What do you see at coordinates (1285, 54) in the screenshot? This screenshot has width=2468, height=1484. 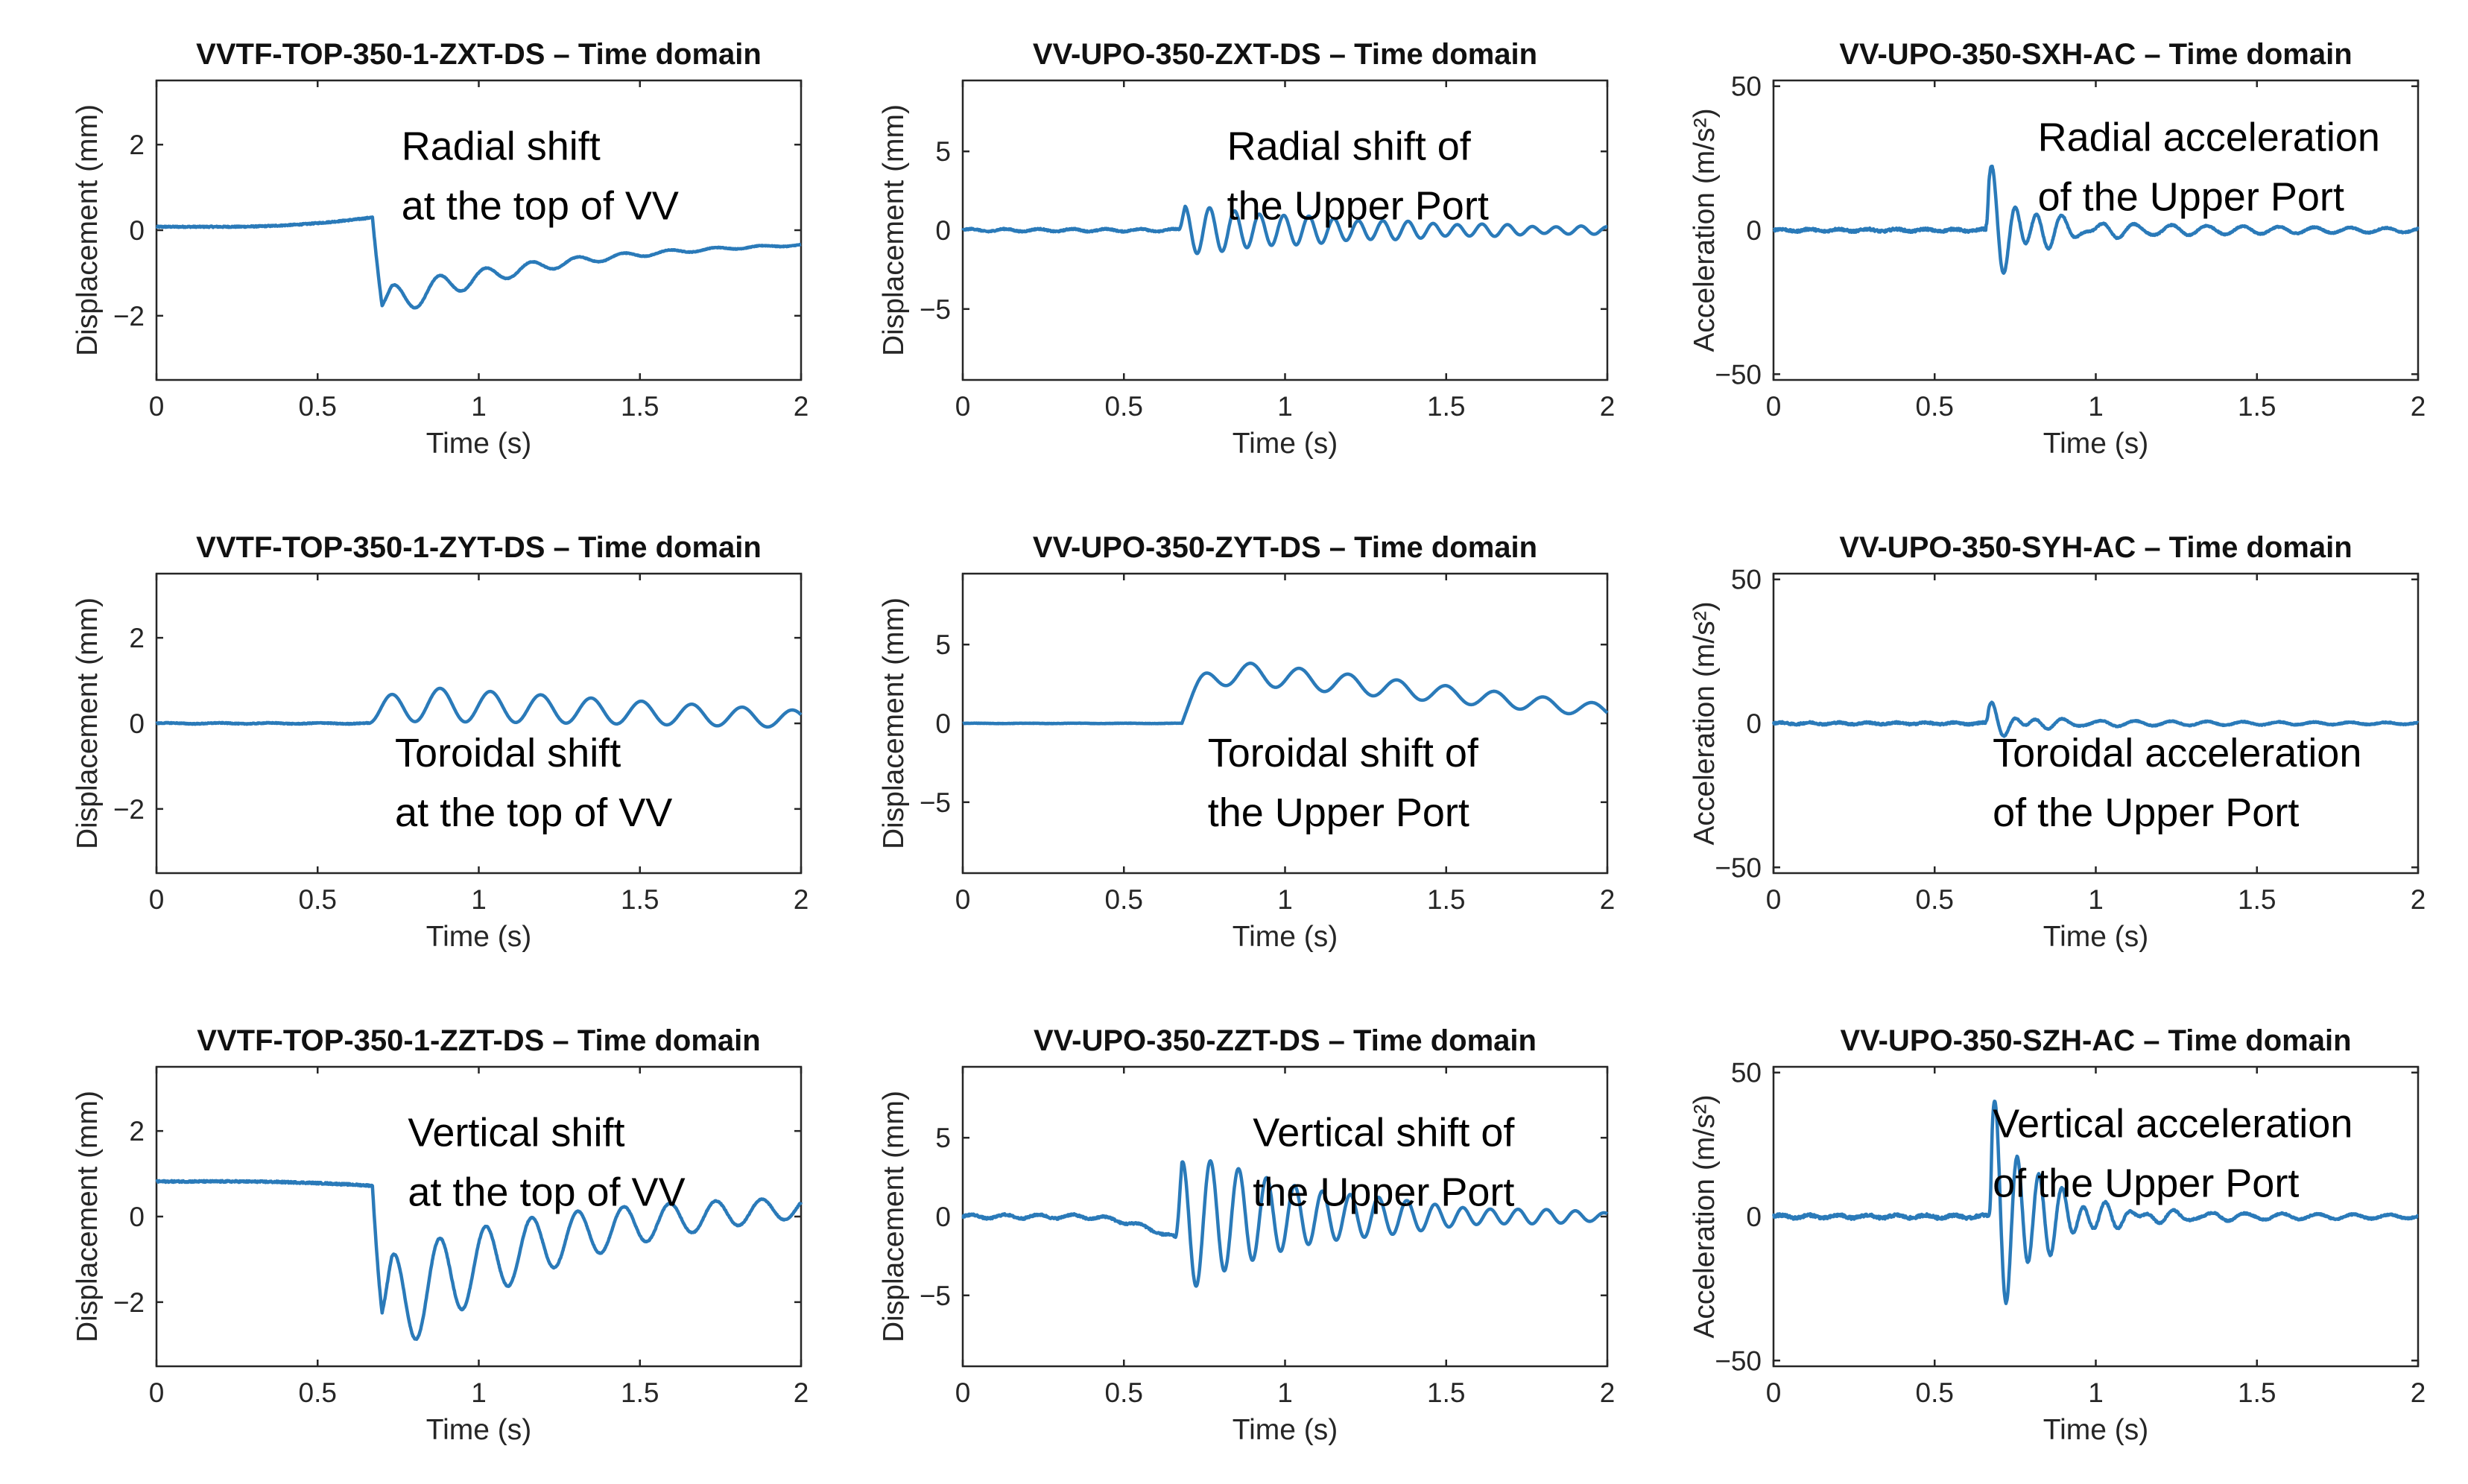 I see `chart-title: VV-UPO-350-ZXT-DS – Time domain` at bounding box center [1285, 54].